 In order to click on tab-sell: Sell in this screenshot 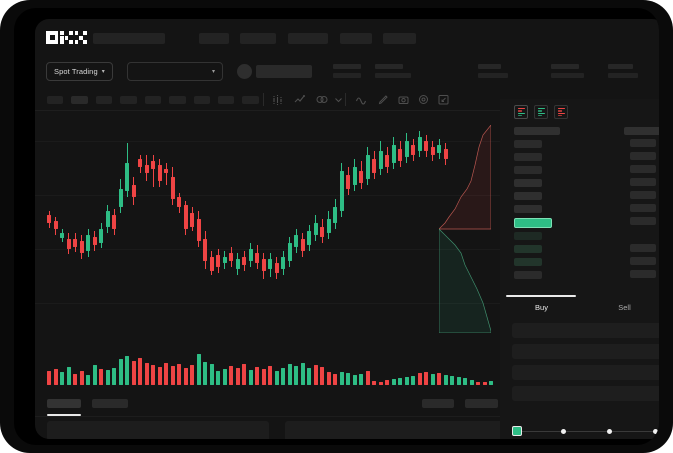, I will do `click(624, 307)`.